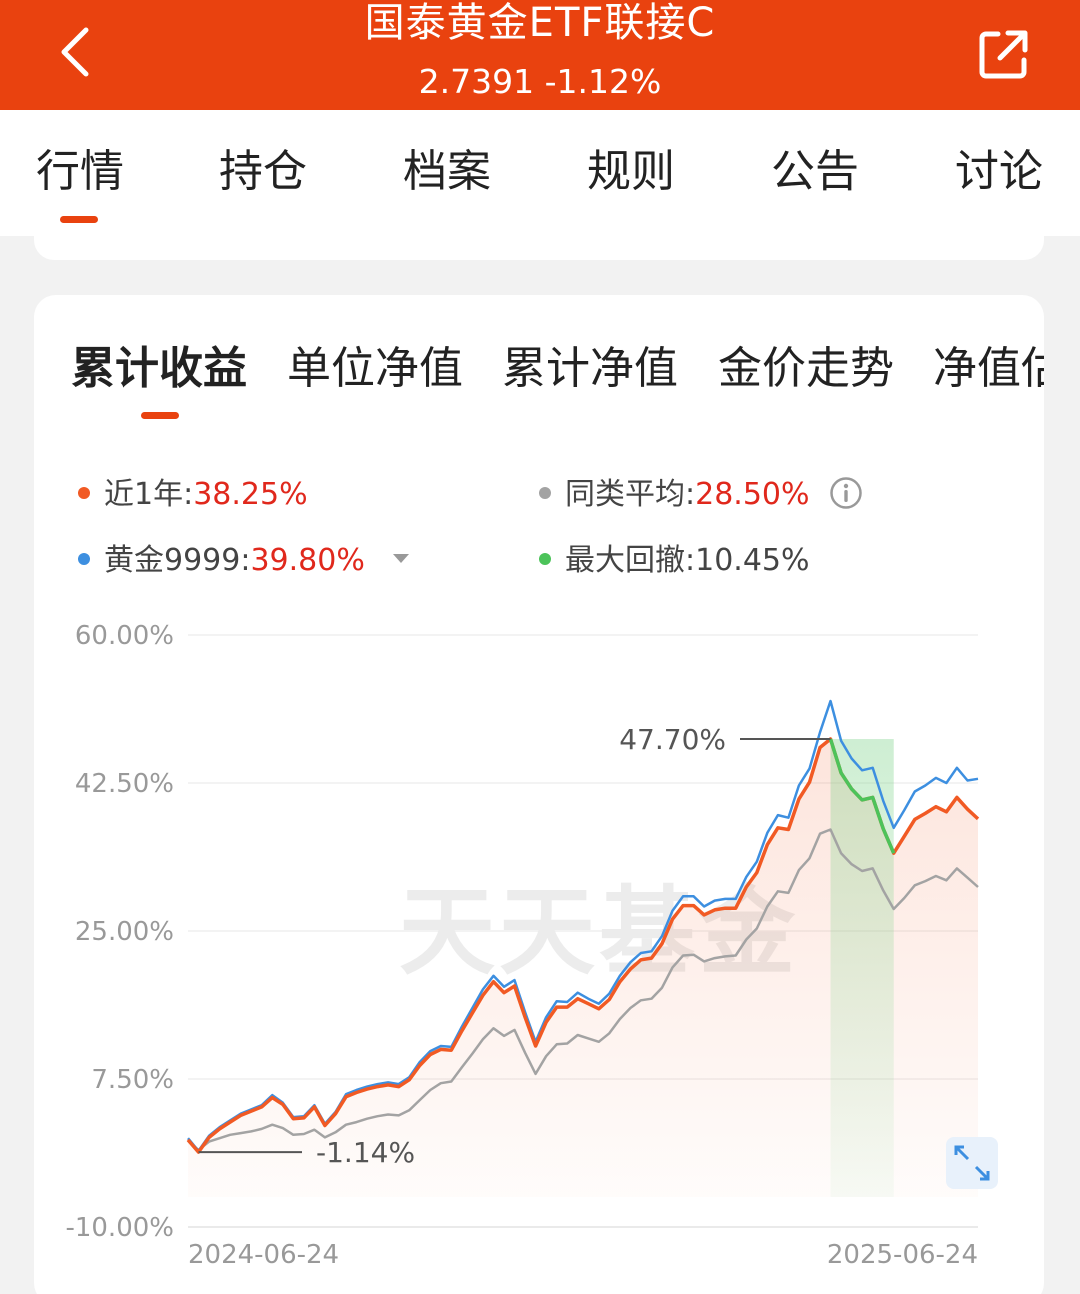 This screenshot has height=1294, width=1080. I want to click on legend-fund-label: 近1年:, so click(149, 494).